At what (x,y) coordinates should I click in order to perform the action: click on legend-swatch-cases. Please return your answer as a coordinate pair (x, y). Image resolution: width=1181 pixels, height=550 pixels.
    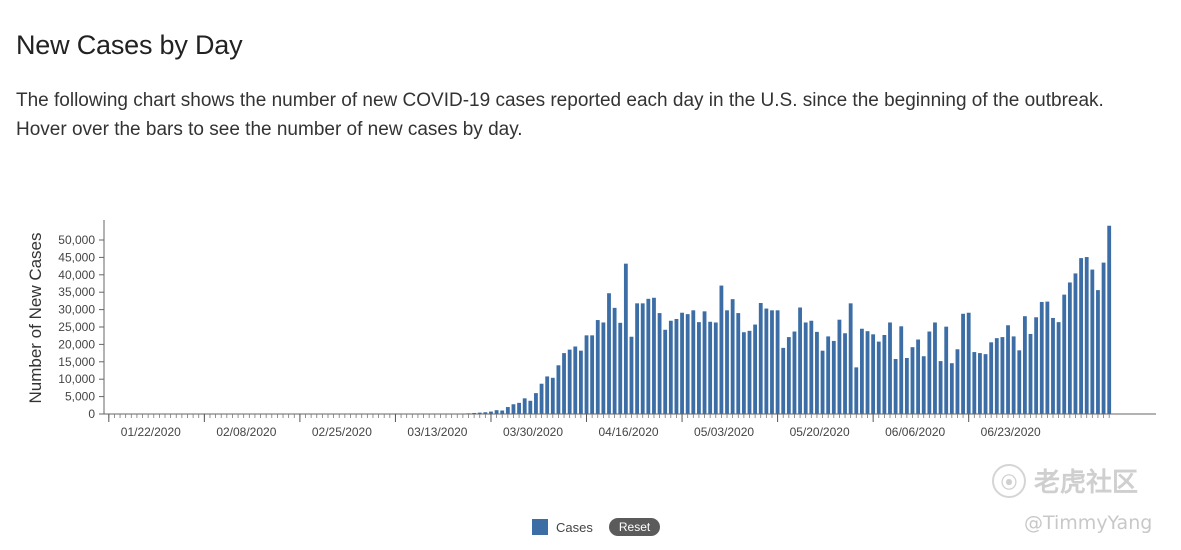
    Looking at the image, I should click on (540, 527).